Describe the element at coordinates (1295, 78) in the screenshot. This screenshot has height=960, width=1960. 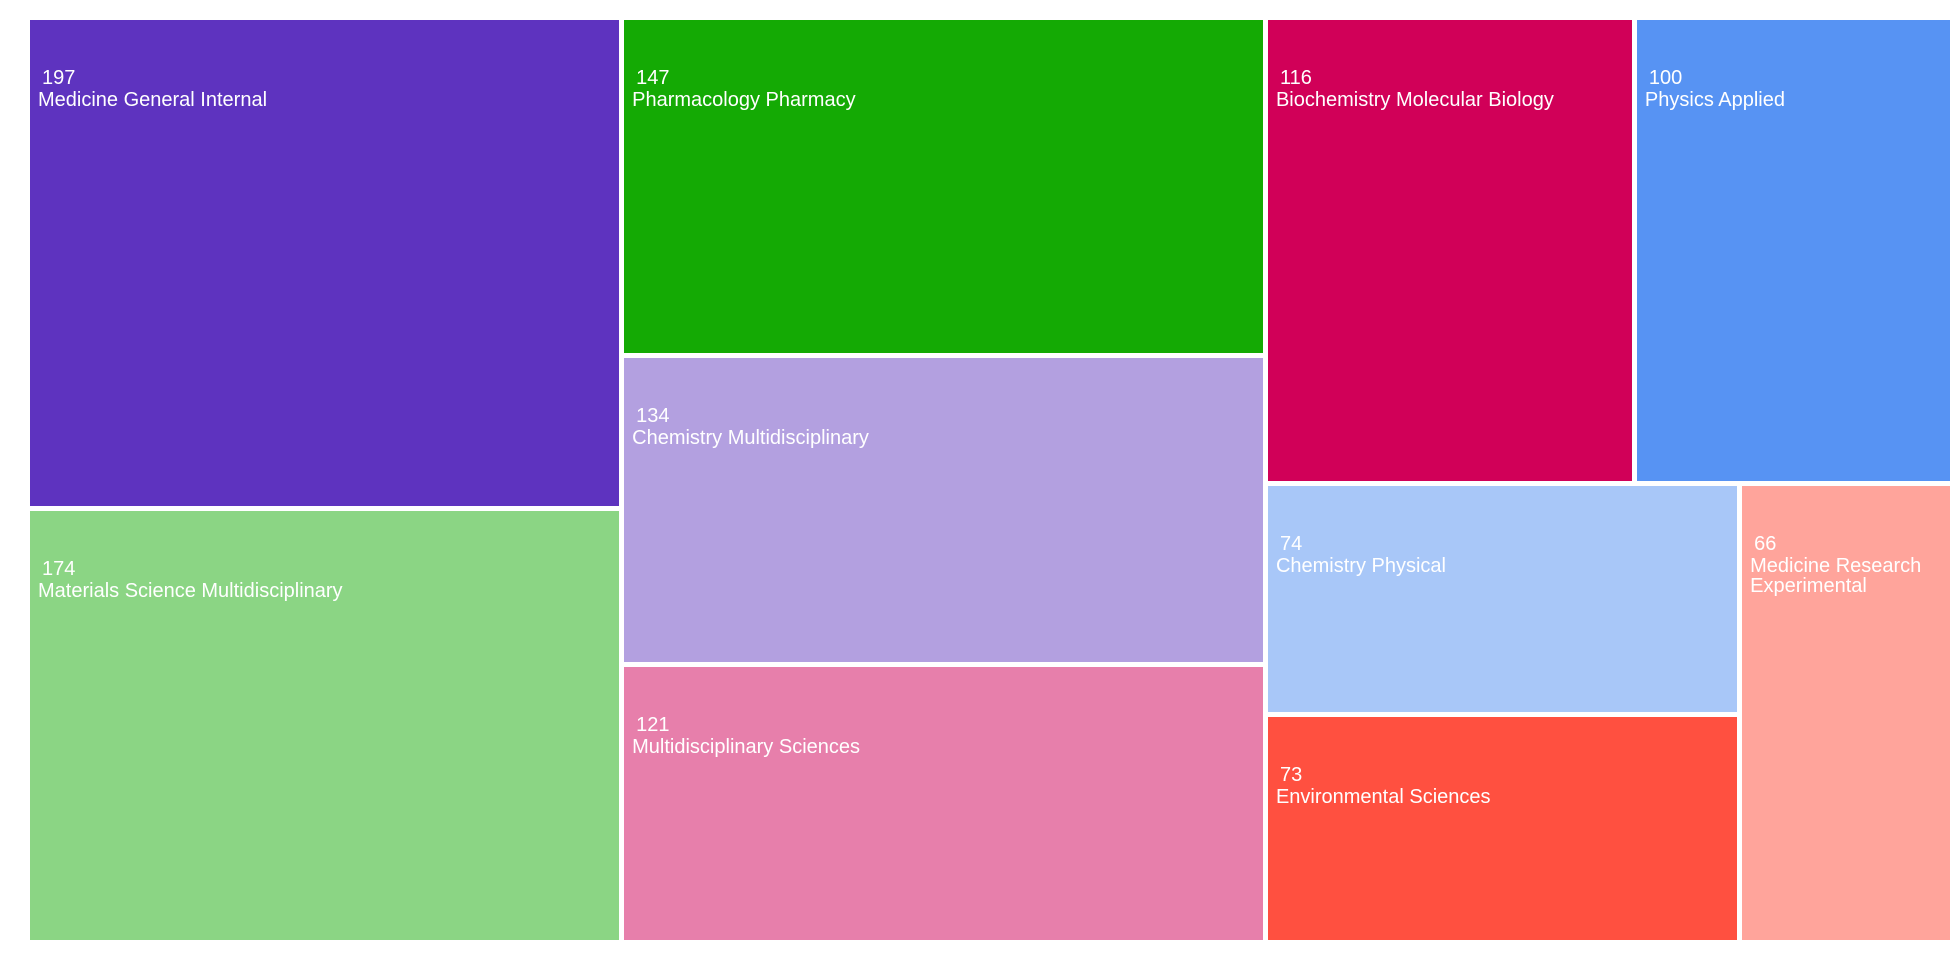
I see `tile-value: 116` at that location.